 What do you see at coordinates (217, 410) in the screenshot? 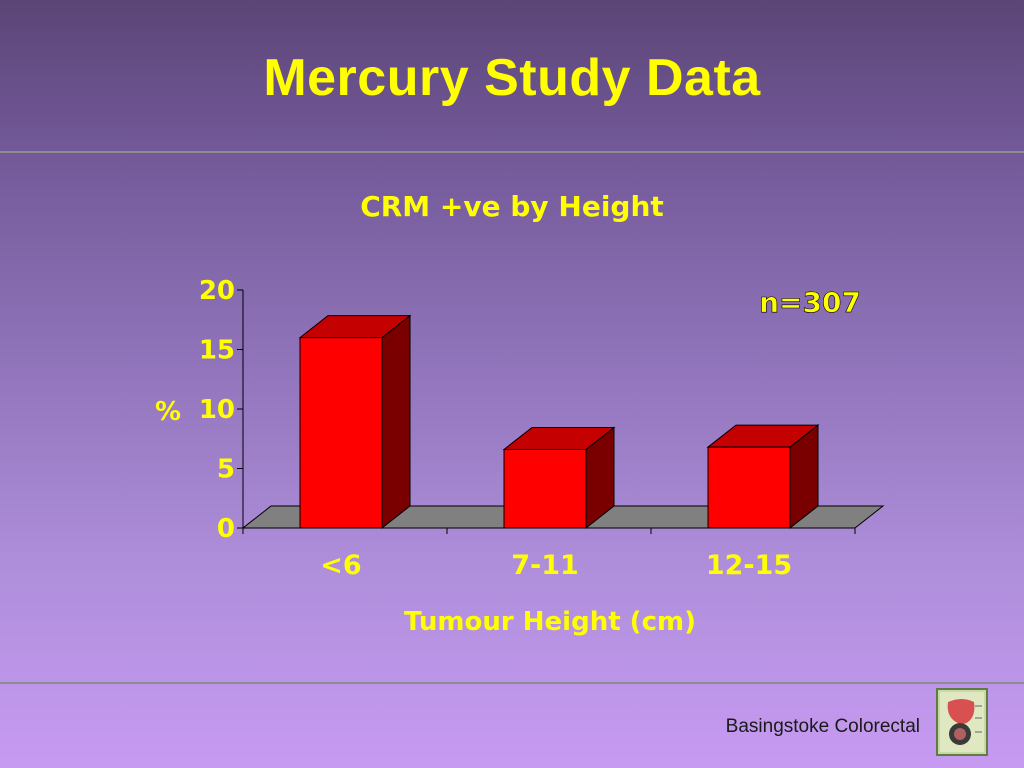
I see `y-tick-label: 10` at bounding box center [217, 410].